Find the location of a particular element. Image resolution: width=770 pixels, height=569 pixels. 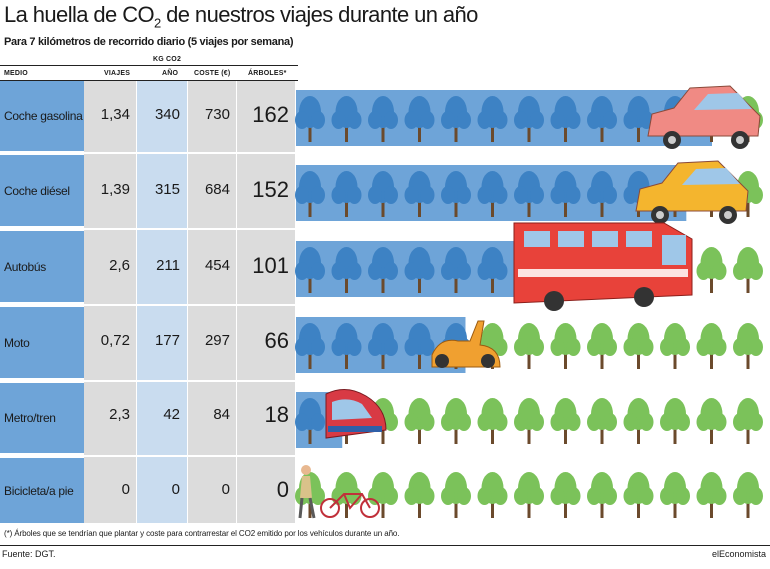

cell-coste: 730 is located at coordinates (217, 114).